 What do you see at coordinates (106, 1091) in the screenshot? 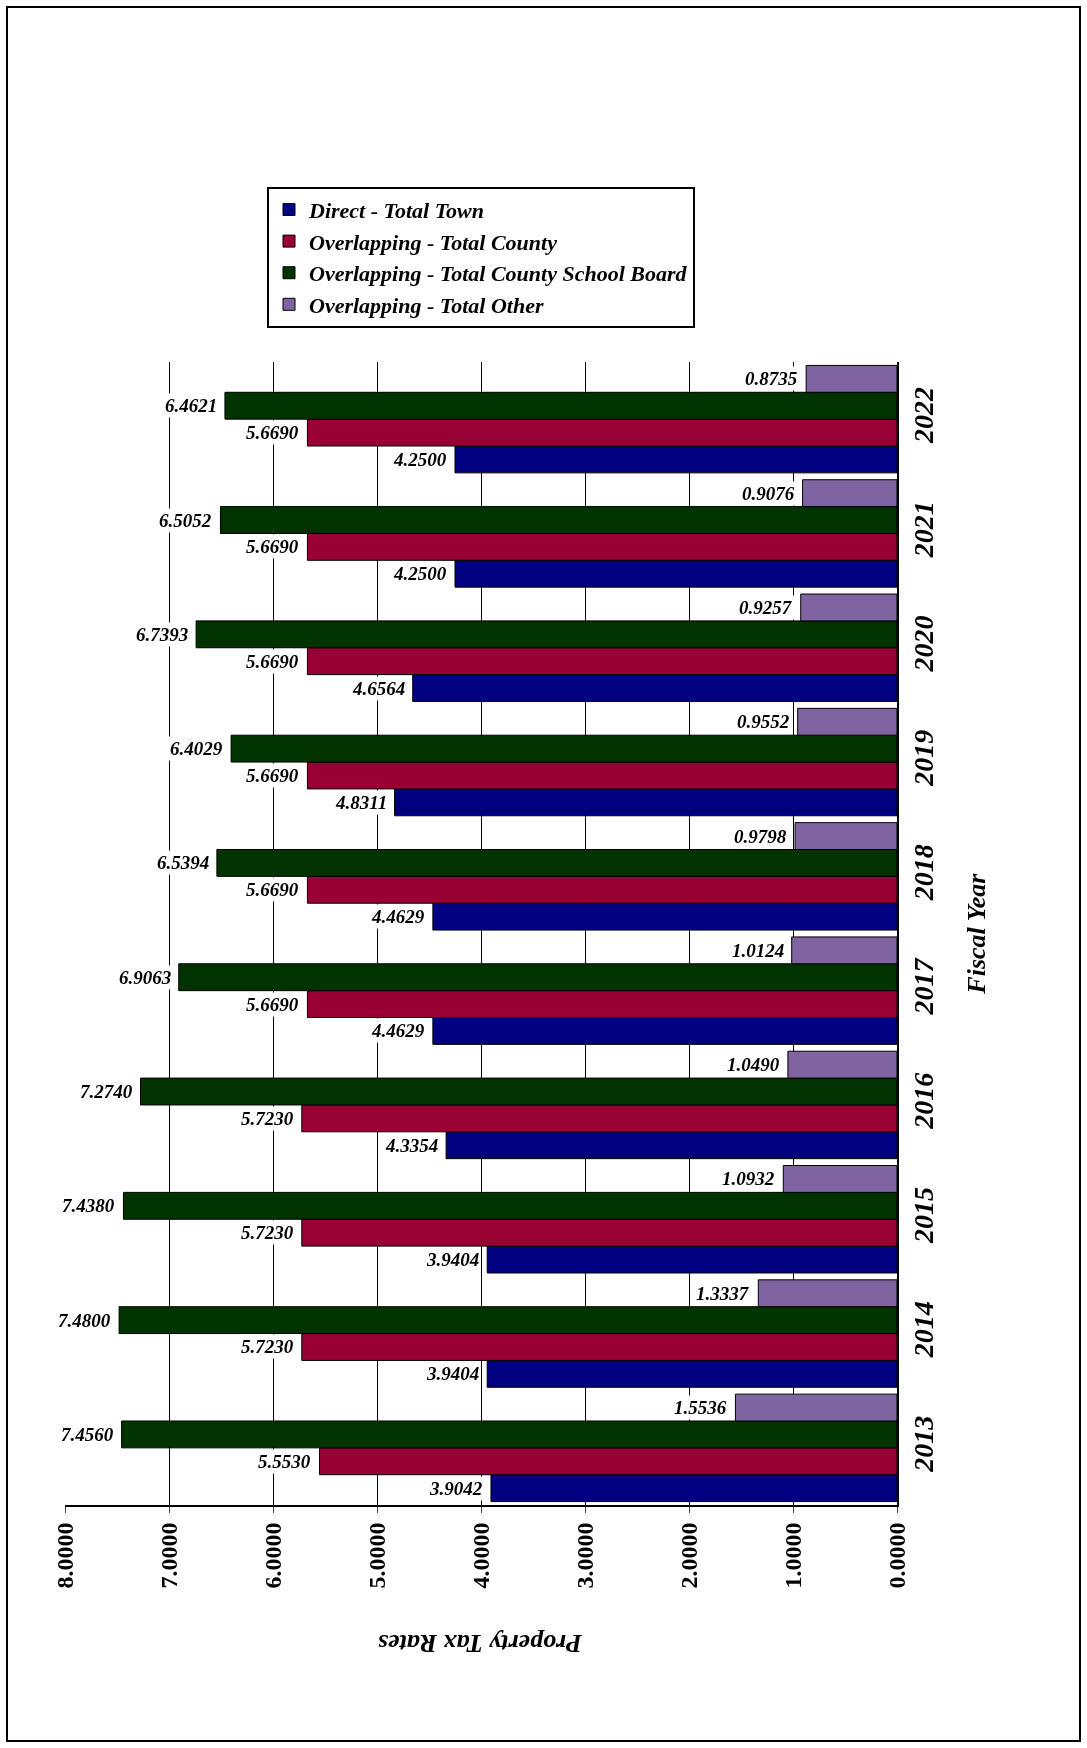
I see `data-label: 7.2740` at bounding box center [106, 1091].